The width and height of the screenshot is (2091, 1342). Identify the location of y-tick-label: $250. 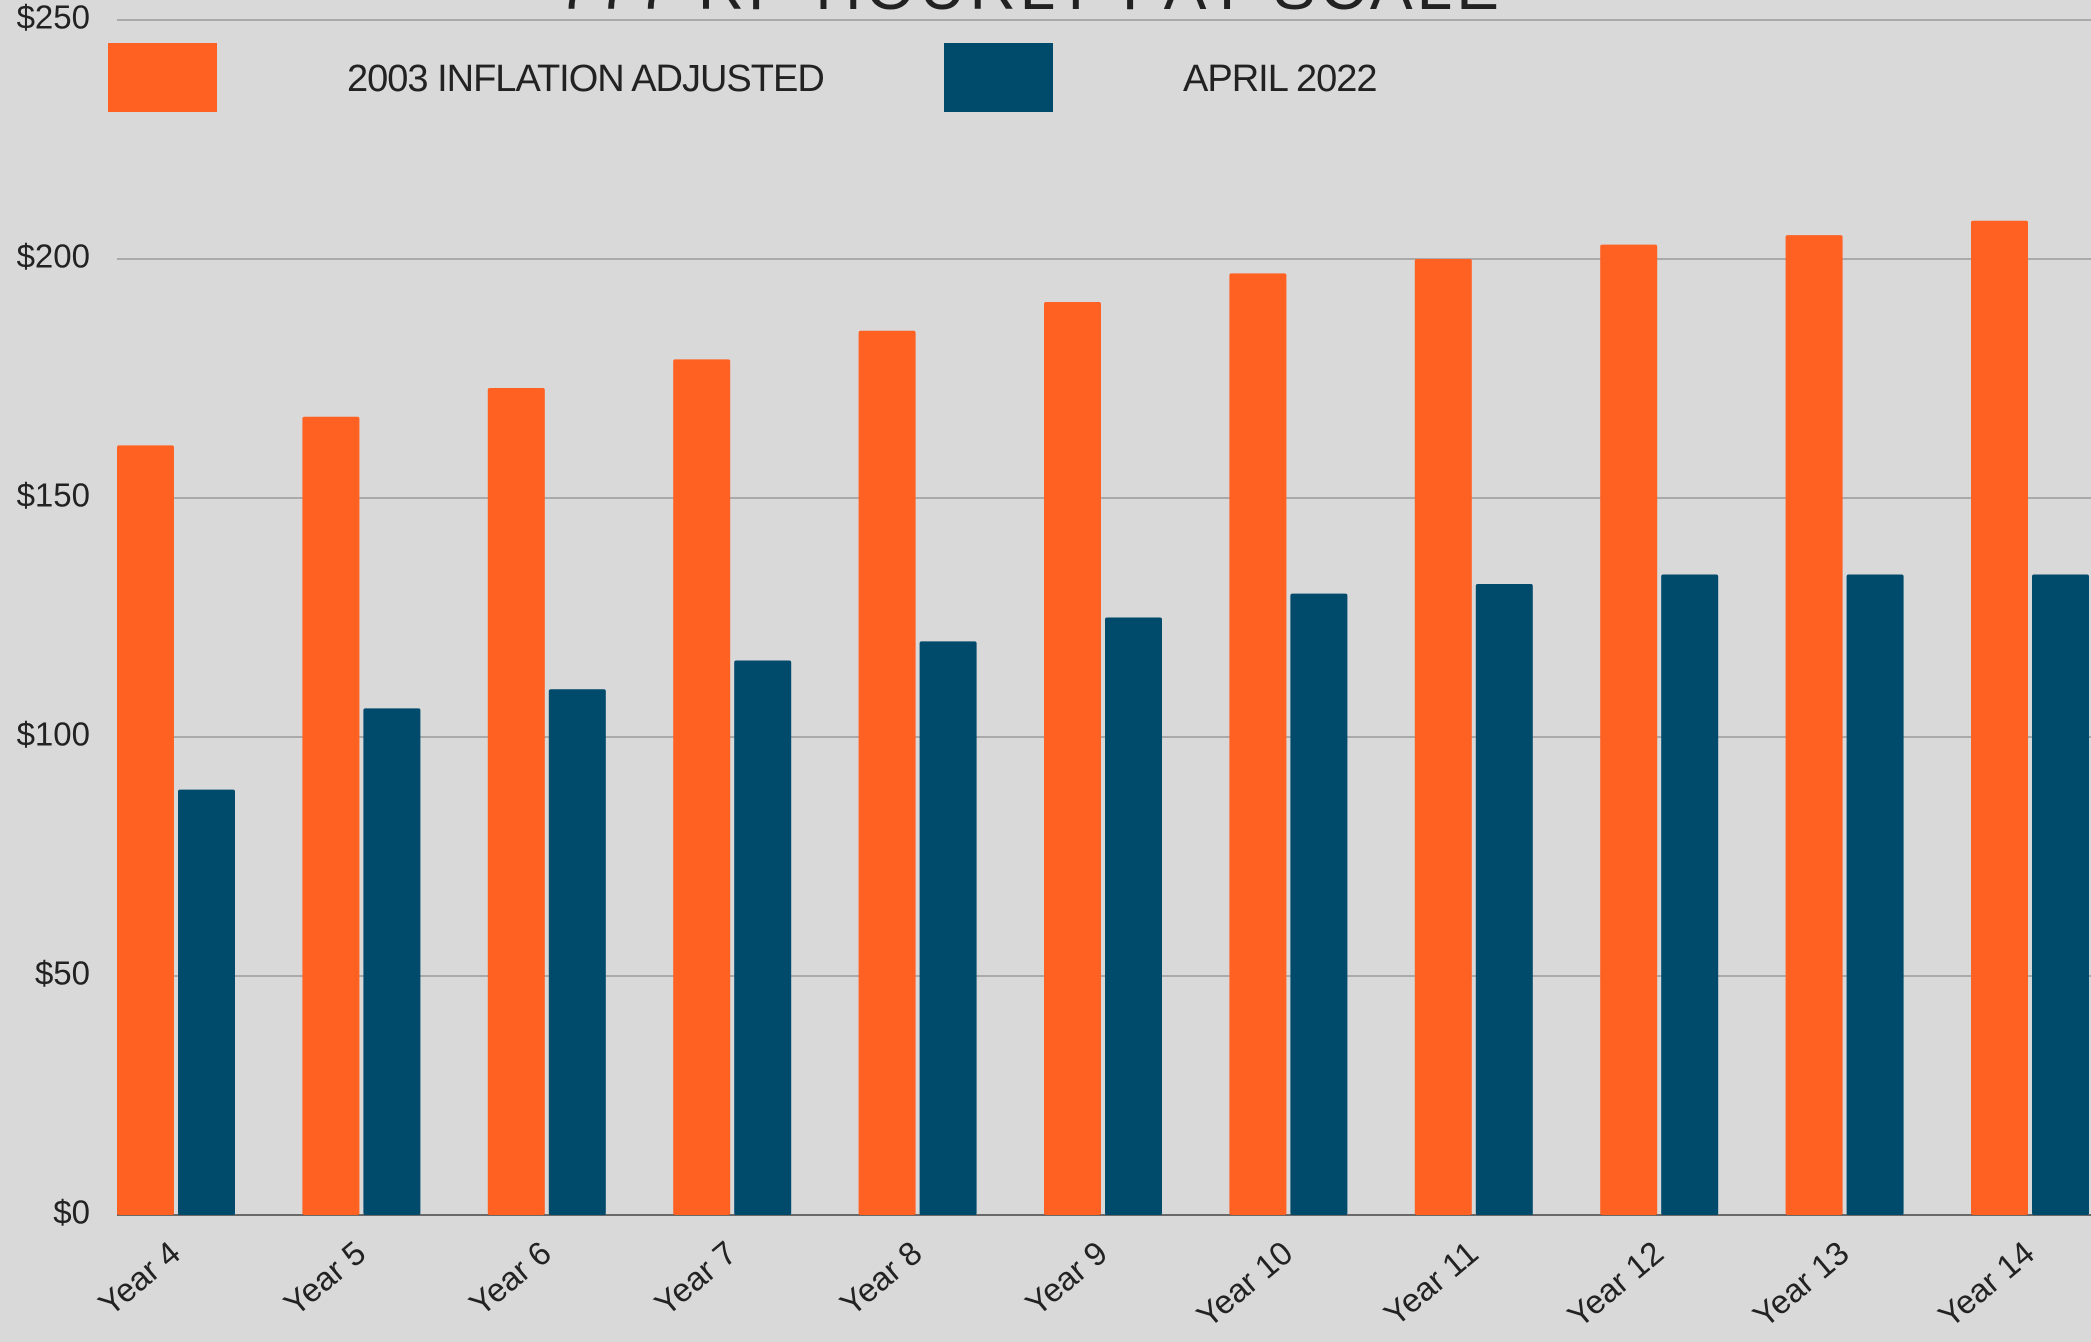
(53, 18).